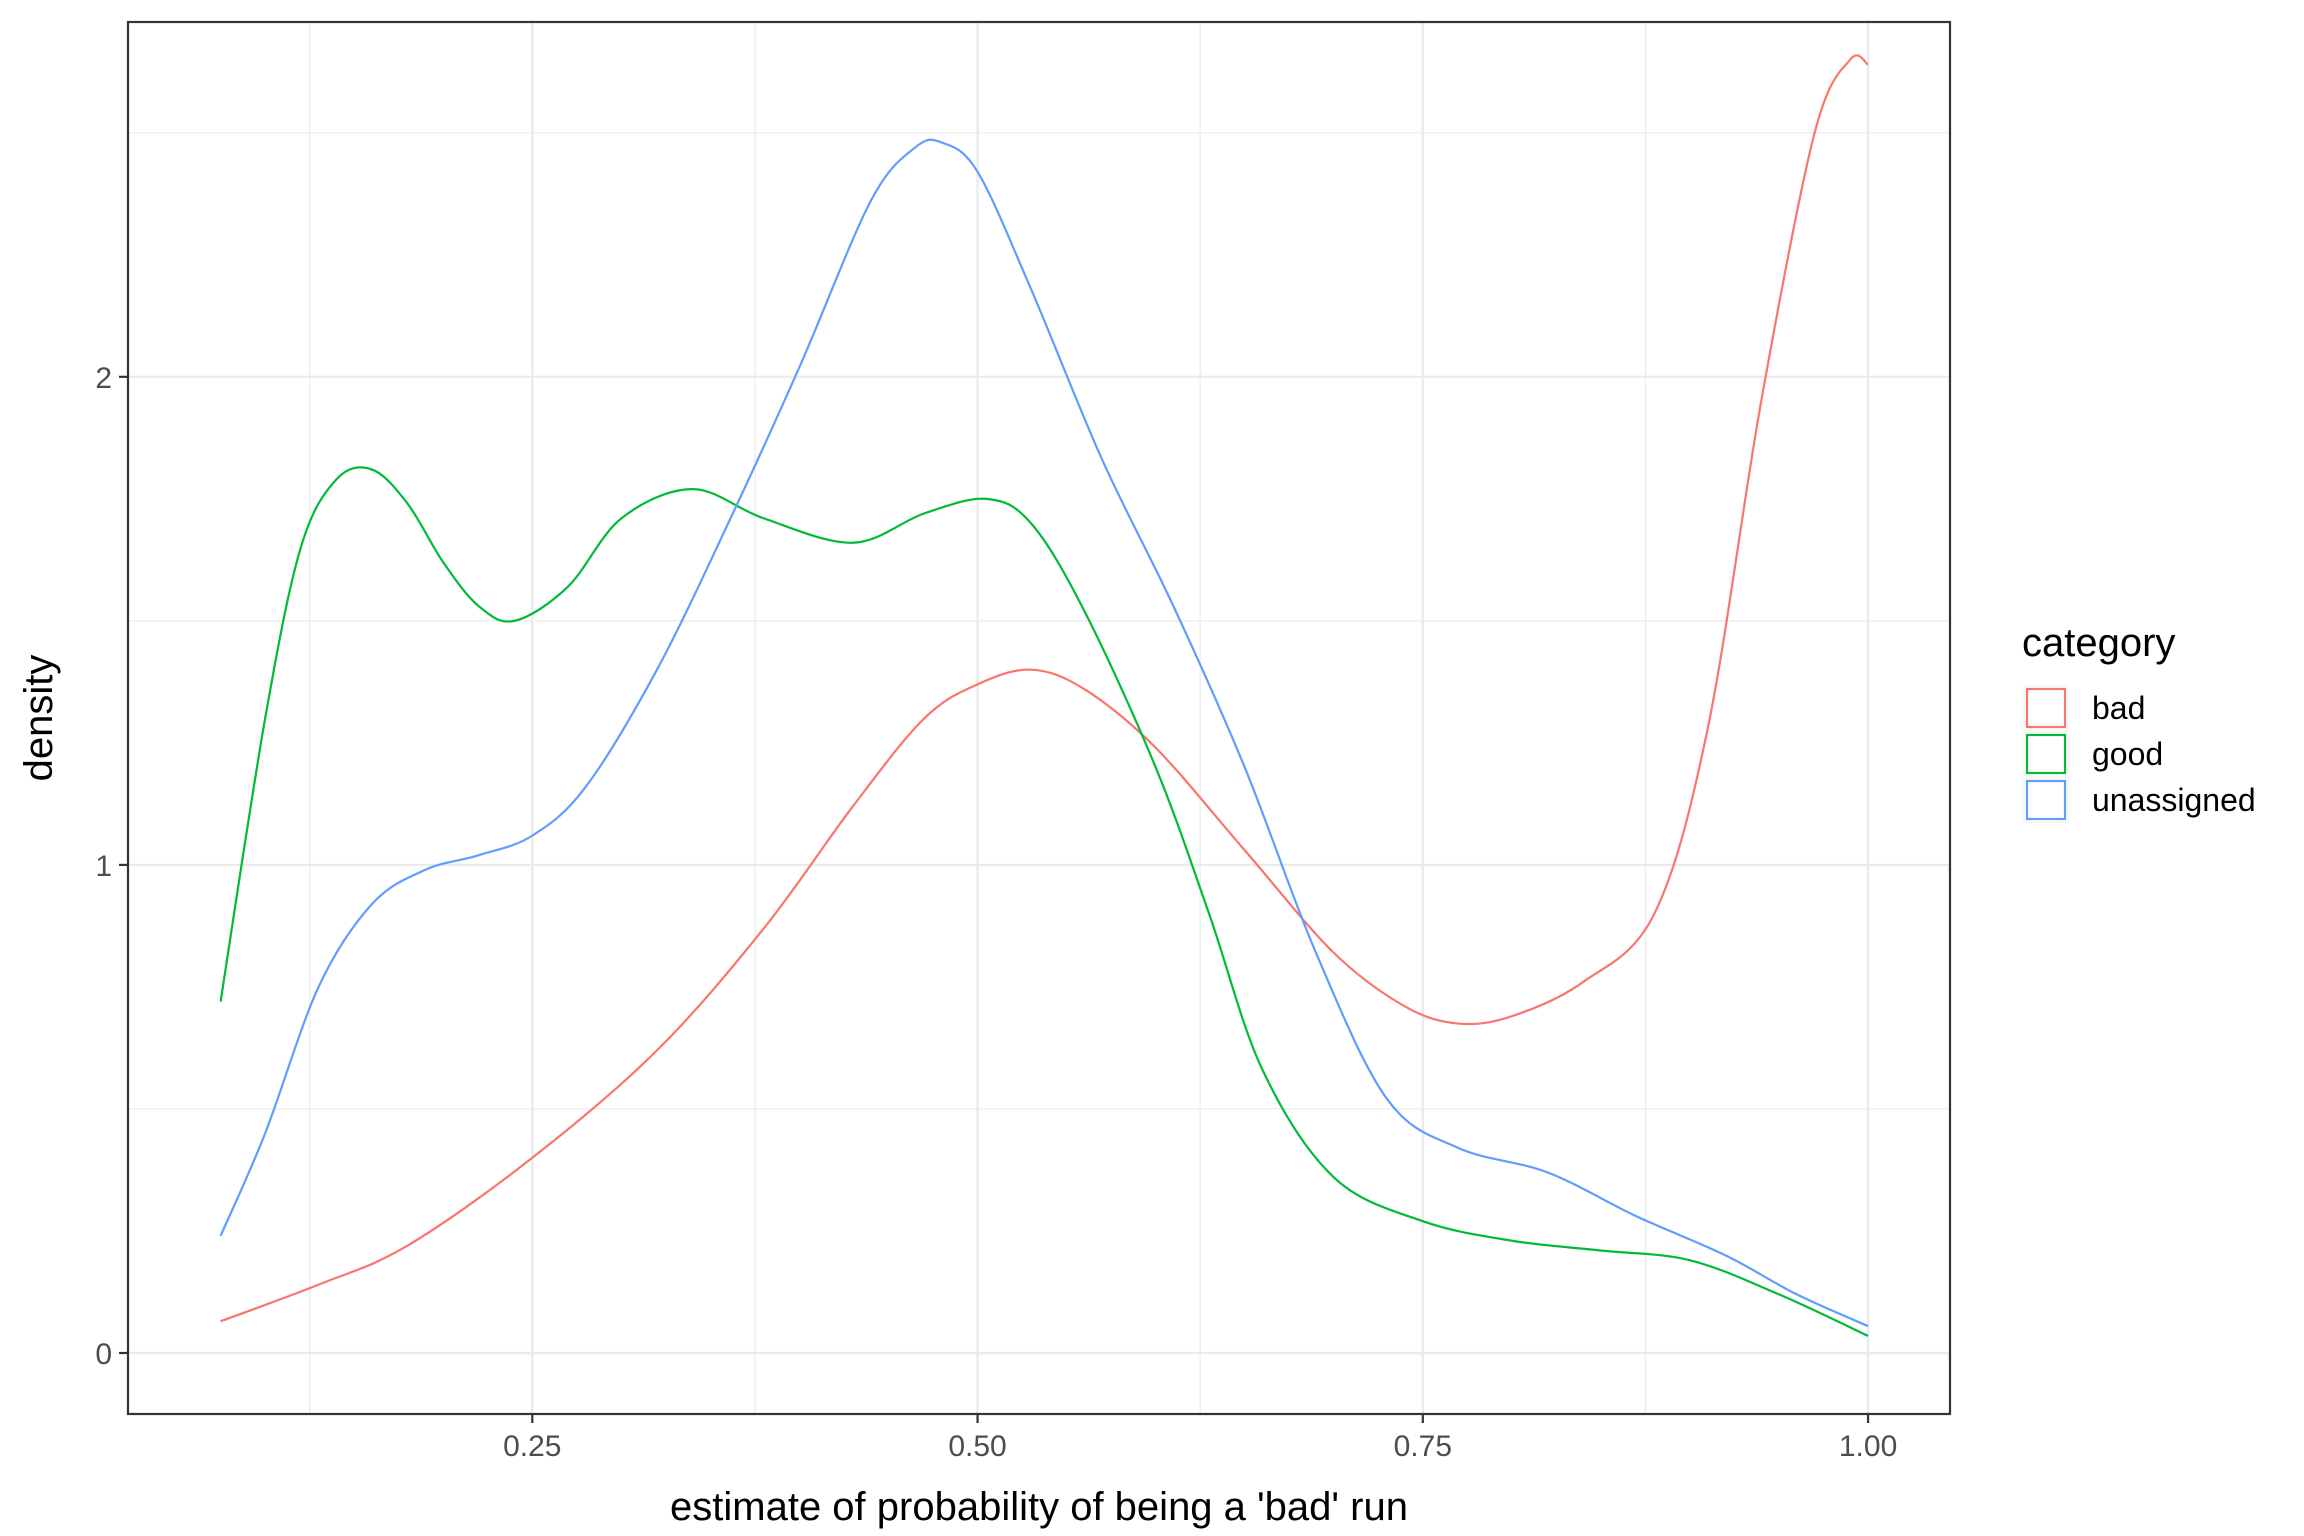 Image resolution: width=2304 pixels, height=1536 pixels. What do you see at coordinates (2118, 708) in the screenshot?
I see `legend-label-bad: bad` at bounding box center [2118, 708].